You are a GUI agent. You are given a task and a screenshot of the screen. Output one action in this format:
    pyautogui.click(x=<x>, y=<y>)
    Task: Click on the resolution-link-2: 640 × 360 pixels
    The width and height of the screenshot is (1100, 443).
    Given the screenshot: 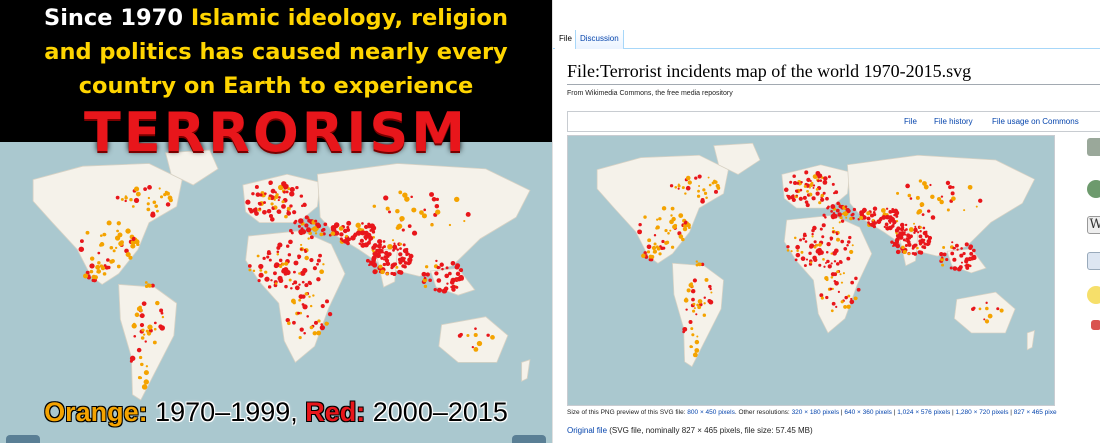 What is the action you would take?
    pyautogui.click(x=868, y=412)
    